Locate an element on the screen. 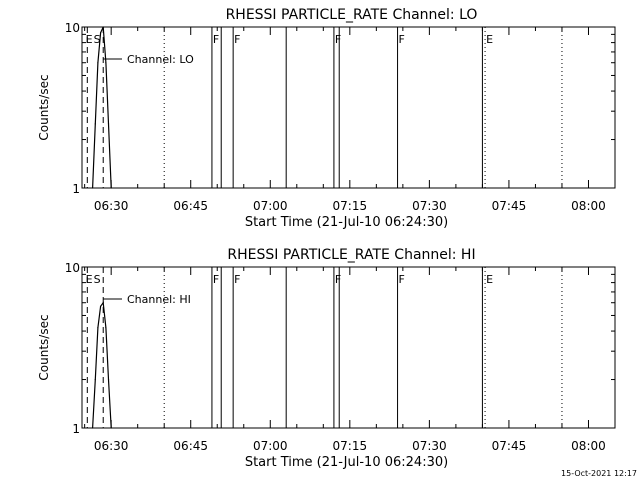  legend-label: Channel: LO is located at coordinates (160, 59).